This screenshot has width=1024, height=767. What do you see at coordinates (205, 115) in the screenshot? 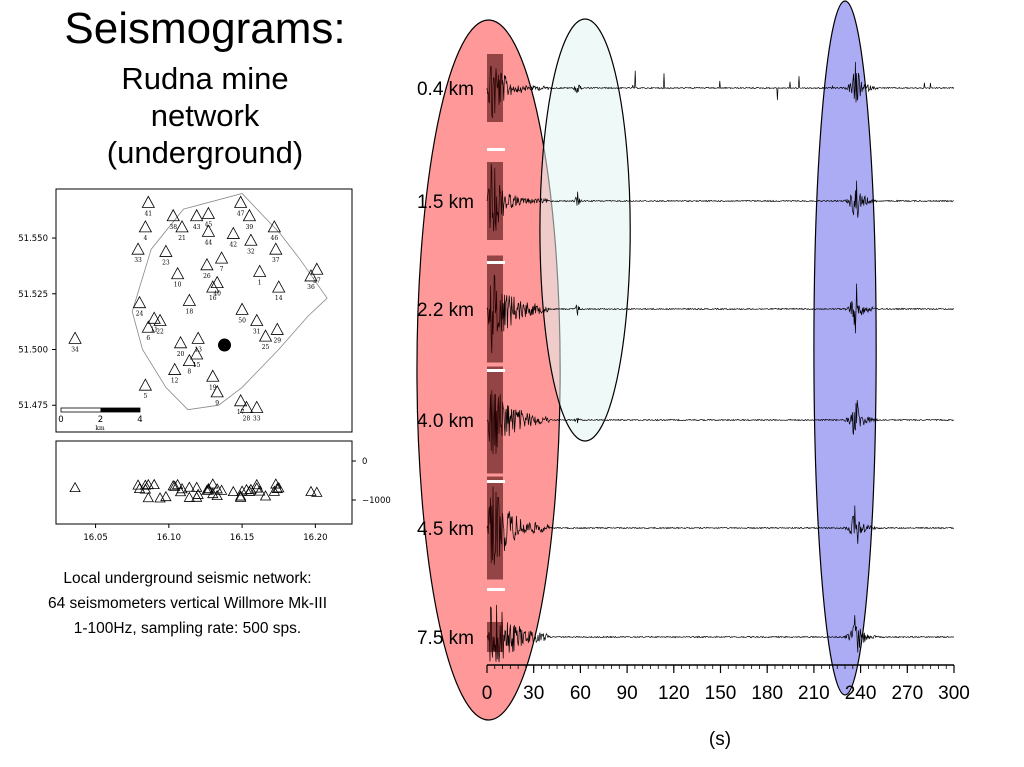
I see `page-subtitle: Rudna mine network (underground)` at bounding box center [205, 115].